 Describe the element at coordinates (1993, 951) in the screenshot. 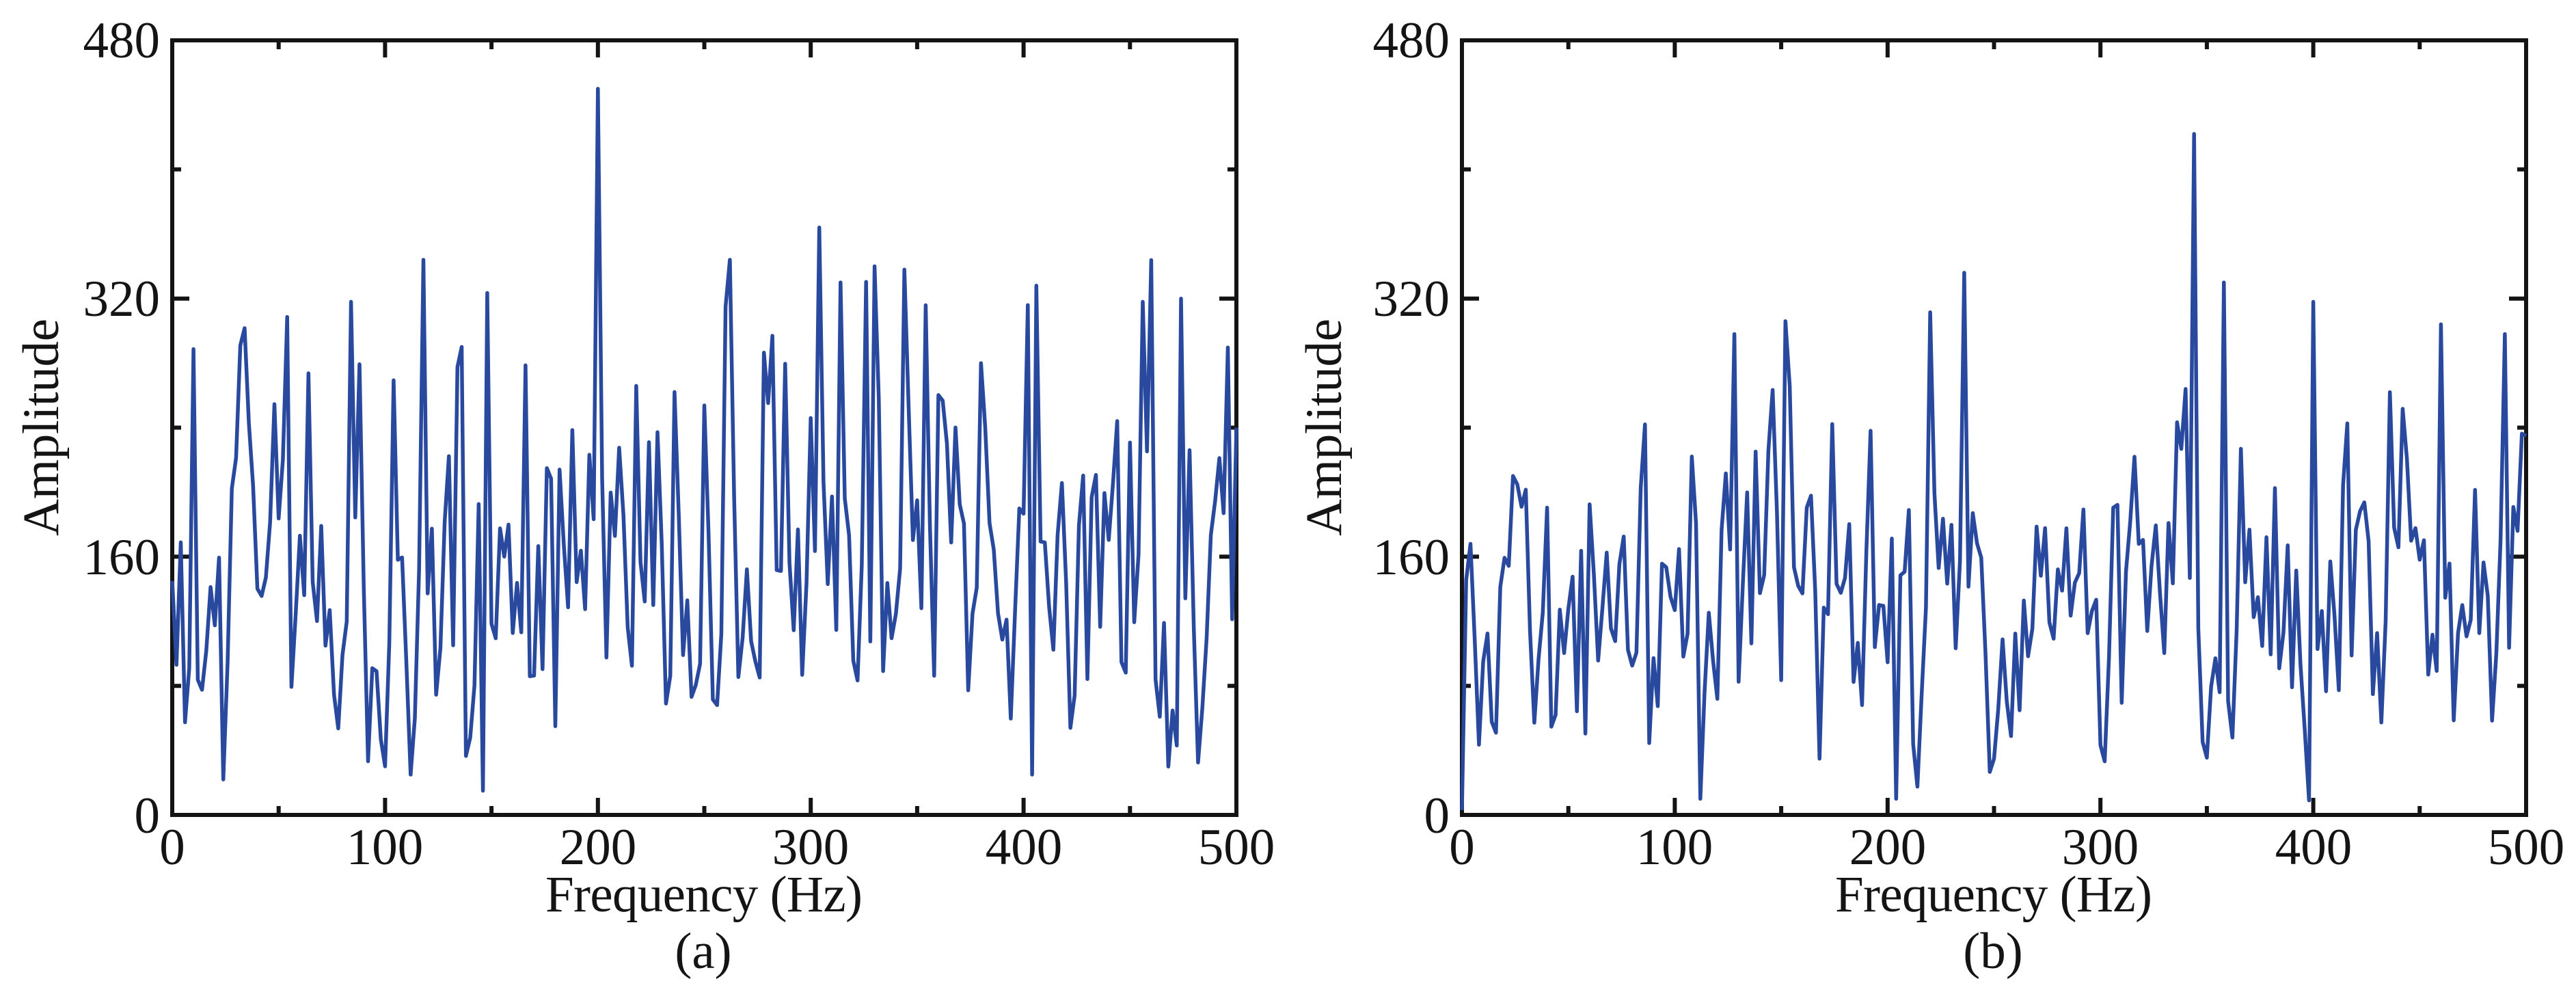

I see `svg-text: (b)` at that location.